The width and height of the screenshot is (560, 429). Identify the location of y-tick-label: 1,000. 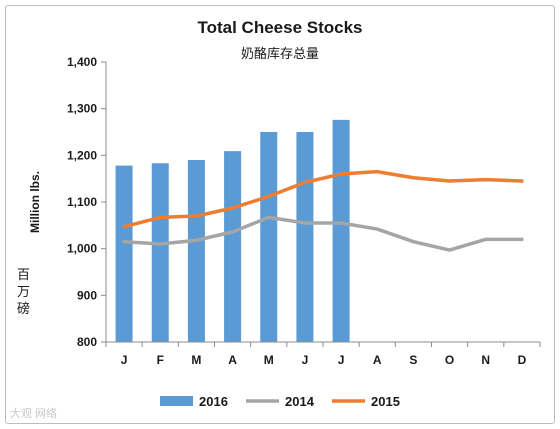
(82, 249).